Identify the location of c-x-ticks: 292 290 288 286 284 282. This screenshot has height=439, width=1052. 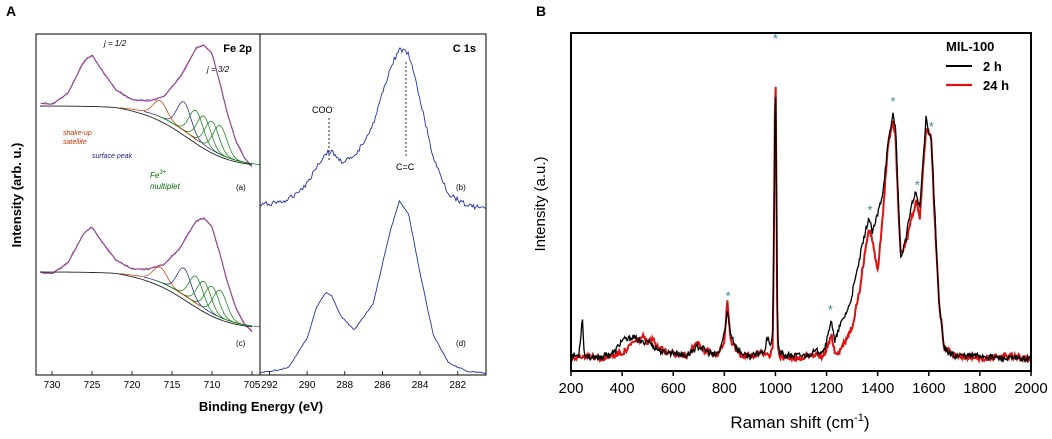
(364, 381).